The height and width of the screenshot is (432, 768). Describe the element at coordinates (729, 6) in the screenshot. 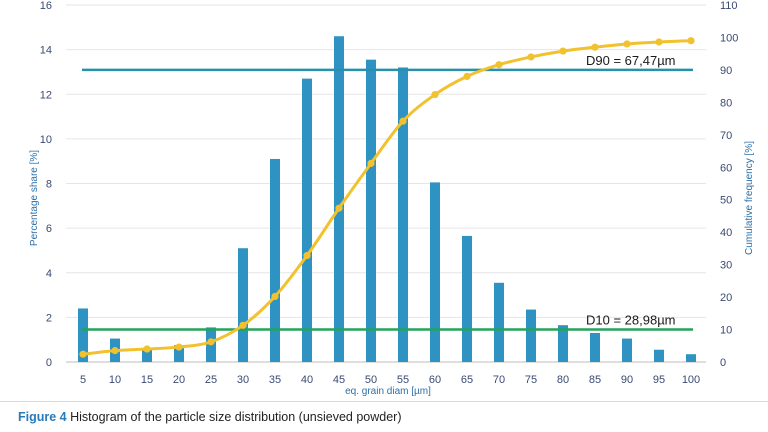

I see `y2-tick-label: 110` at that location.